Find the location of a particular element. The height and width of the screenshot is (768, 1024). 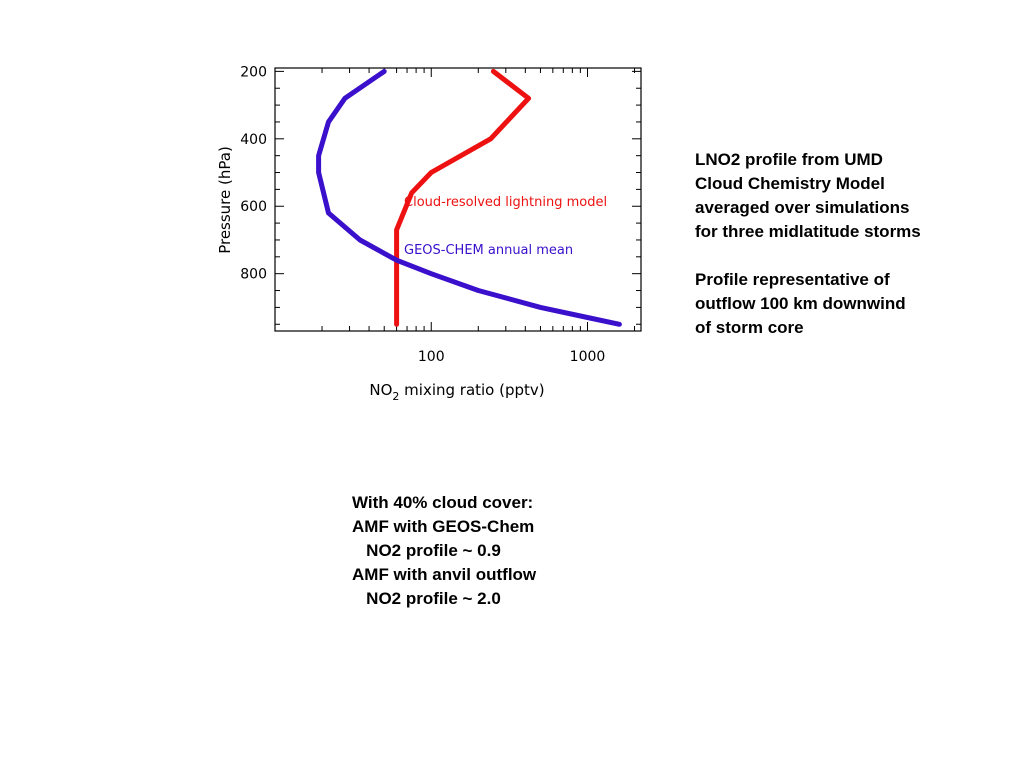

legend-label-lightning: Cloud-resolved lightning model is located at coordinates (505, 202).